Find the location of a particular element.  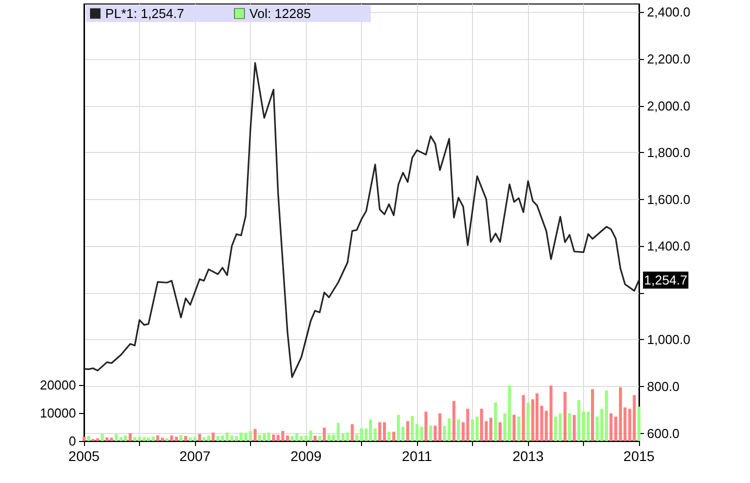

x-tick-label: 2013 is located at coordinates (528, 456).